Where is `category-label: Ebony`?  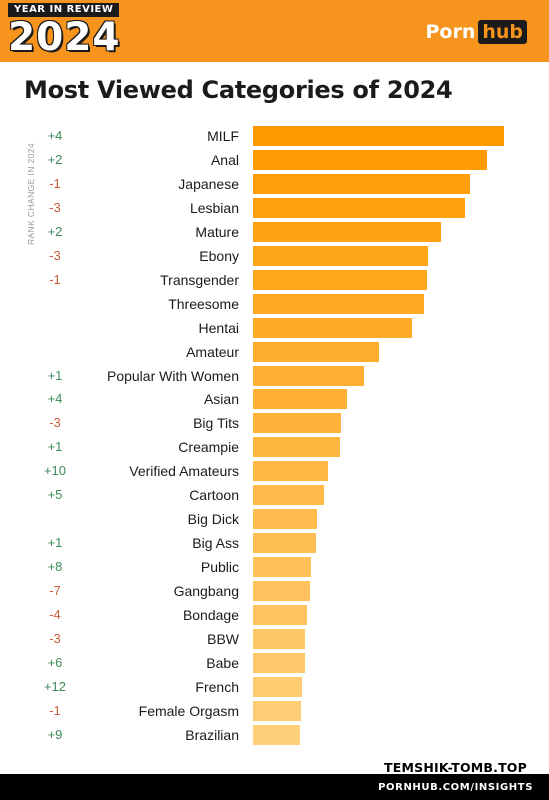 category-label: Ebony is located at coordinates (219, 255).